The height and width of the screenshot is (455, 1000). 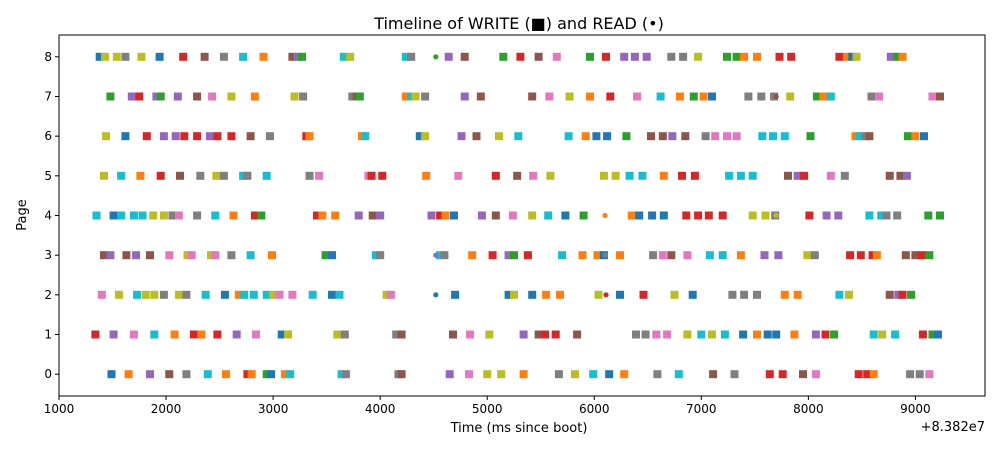 What do you see at coordinates (48, 374) in the screenshot?
I see `y-tick-label: 0` at bounding box center [48, 374].